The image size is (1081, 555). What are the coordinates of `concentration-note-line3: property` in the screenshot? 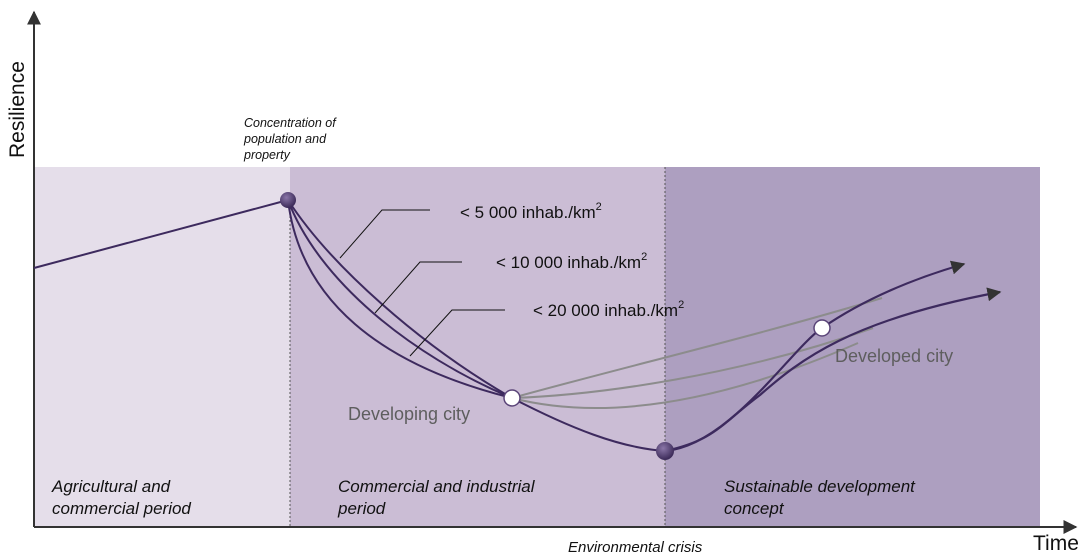 It's located at (267, 155).